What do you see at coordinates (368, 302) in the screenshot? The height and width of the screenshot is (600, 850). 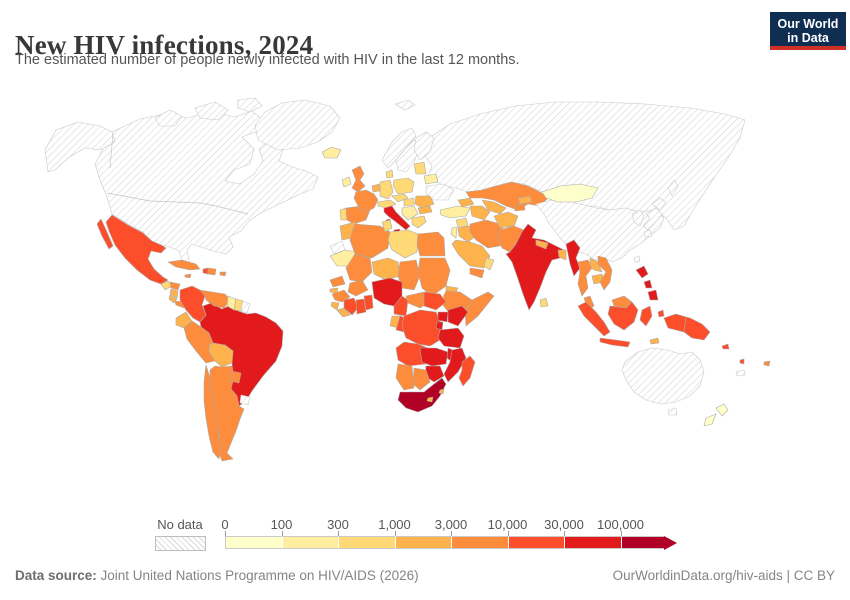 I see `country-togo-benin` at bounding box center [368, 302].